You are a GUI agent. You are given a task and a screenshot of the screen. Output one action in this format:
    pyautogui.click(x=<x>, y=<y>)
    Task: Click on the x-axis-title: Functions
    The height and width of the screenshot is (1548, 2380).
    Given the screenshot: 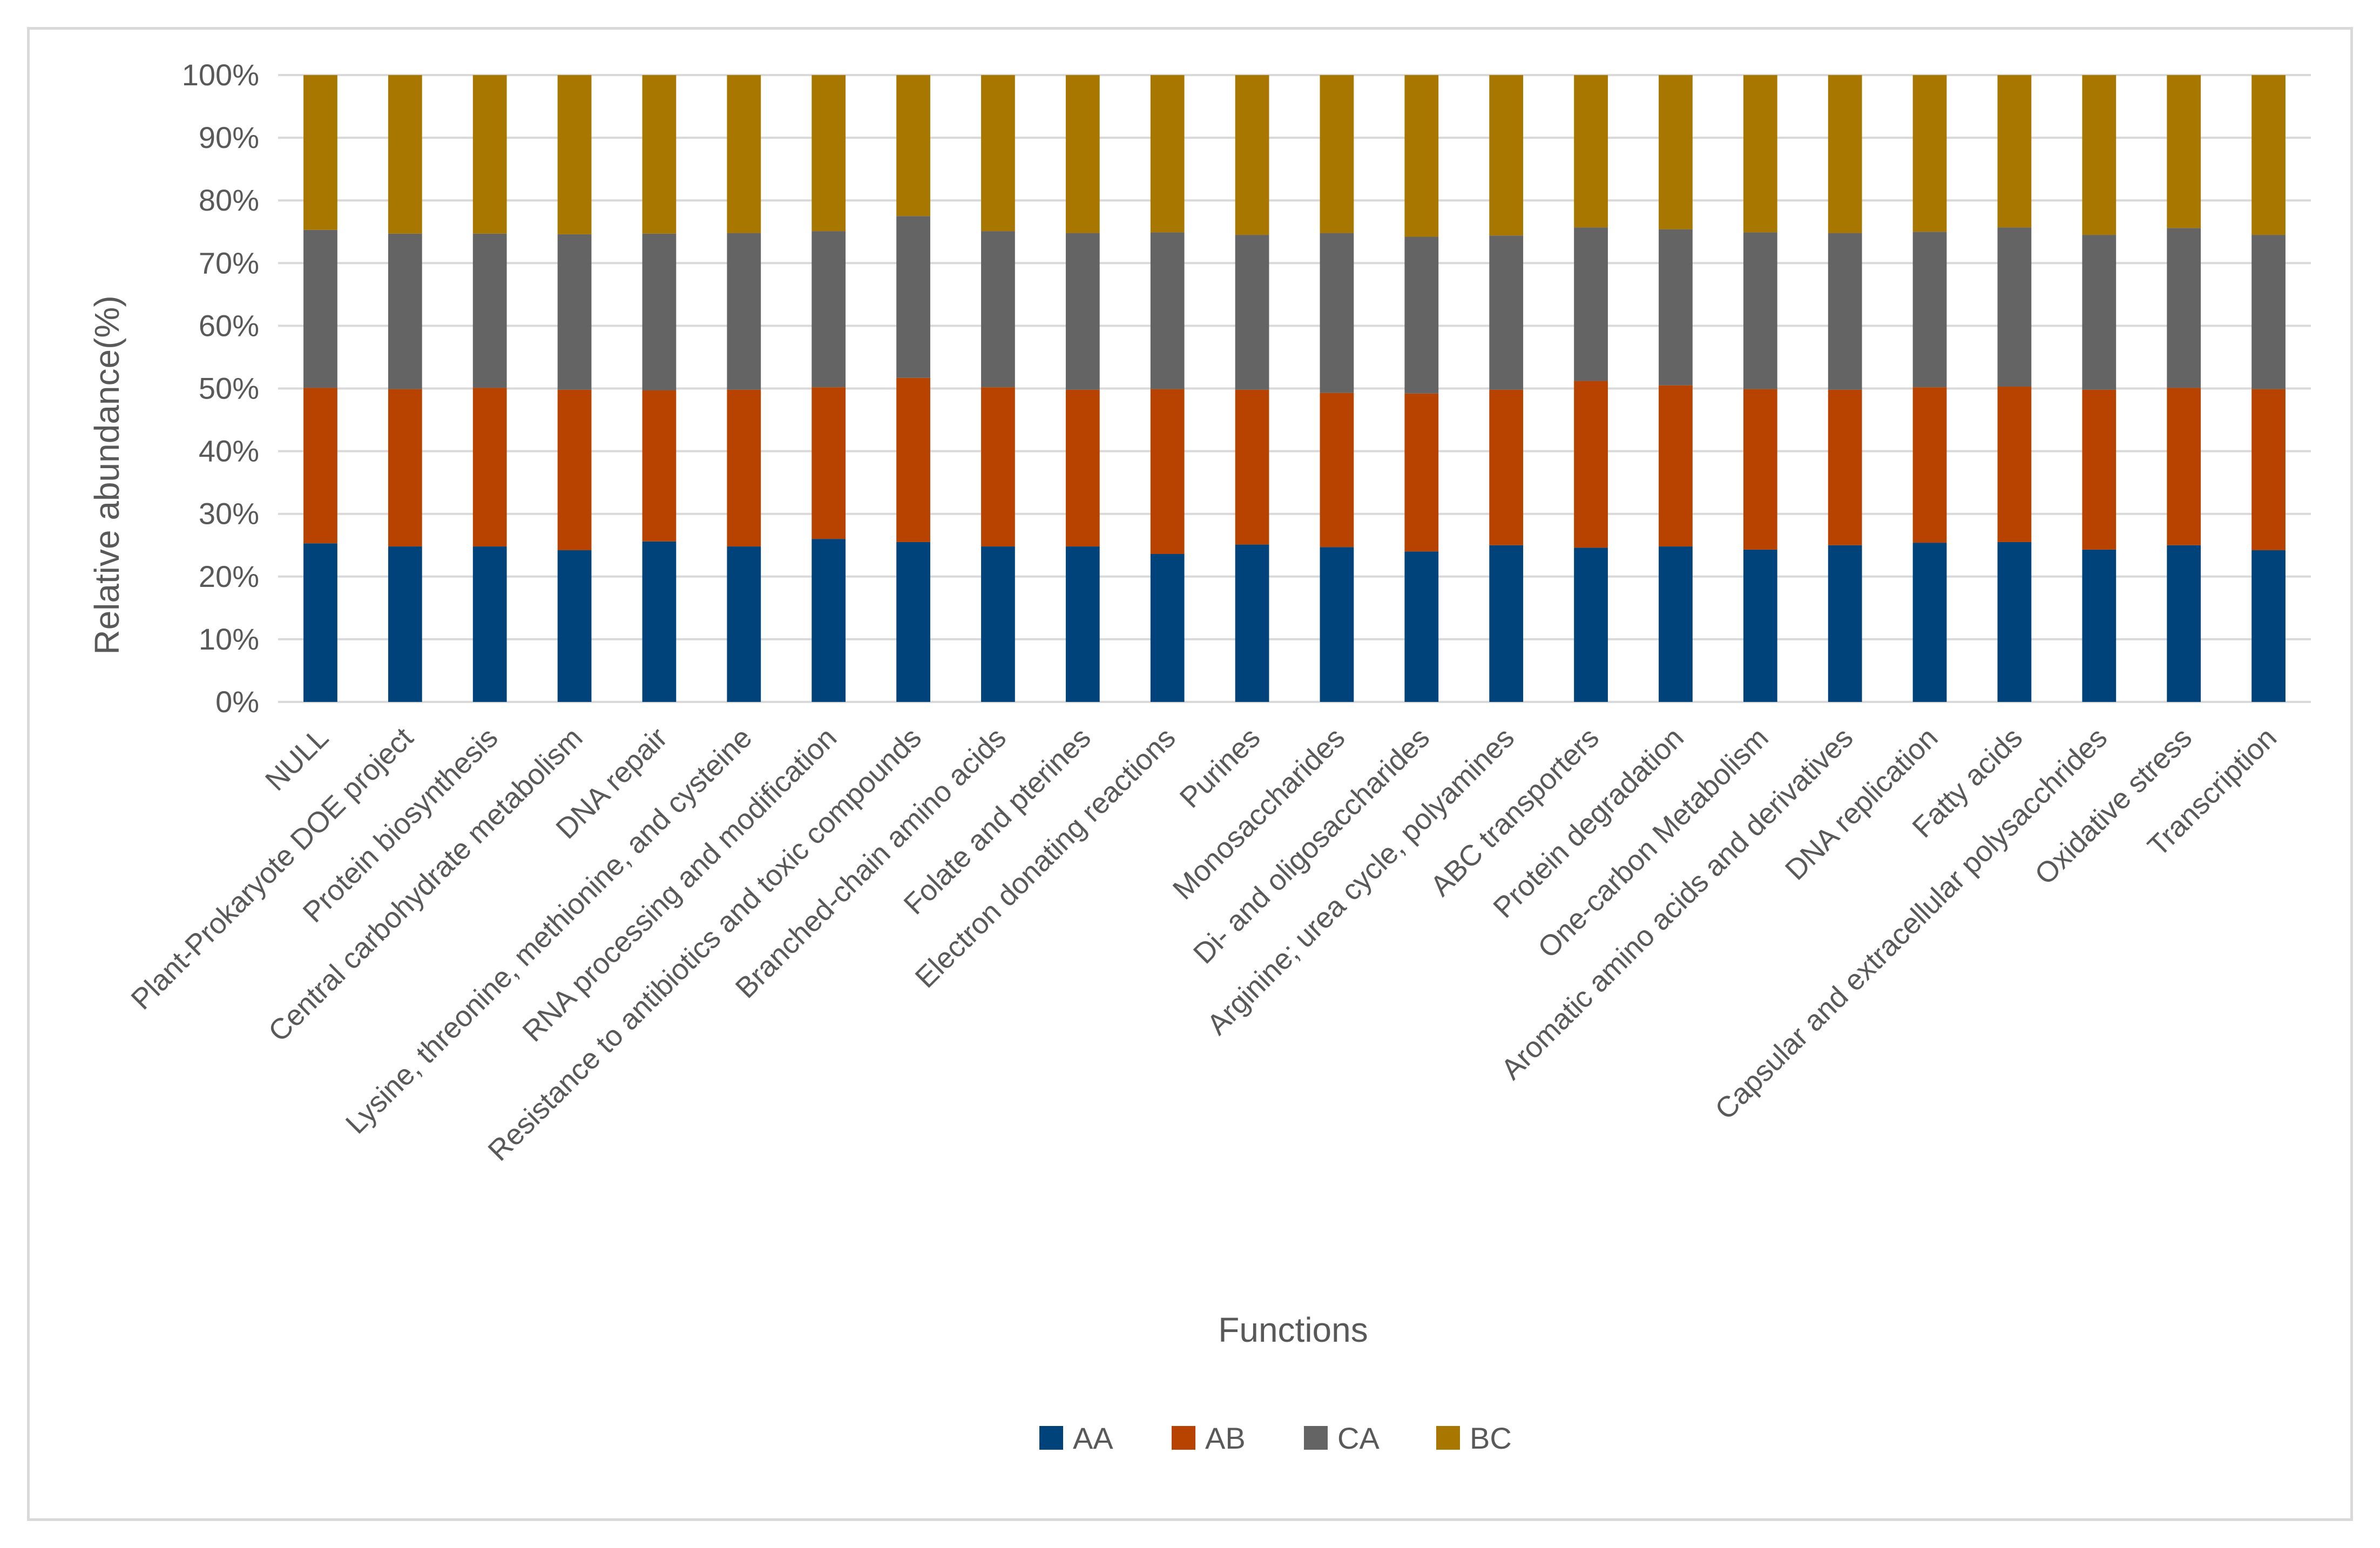 What is the action you would take?
    pyautogui.click(x=1293, y=1329)
    